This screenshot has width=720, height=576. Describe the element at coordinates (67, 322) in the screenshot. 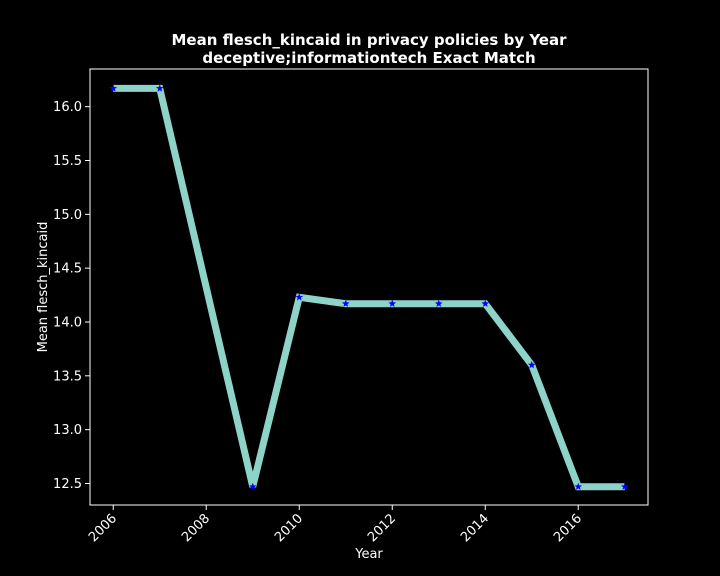

I see `y-tick-label: 14.0` at that location.